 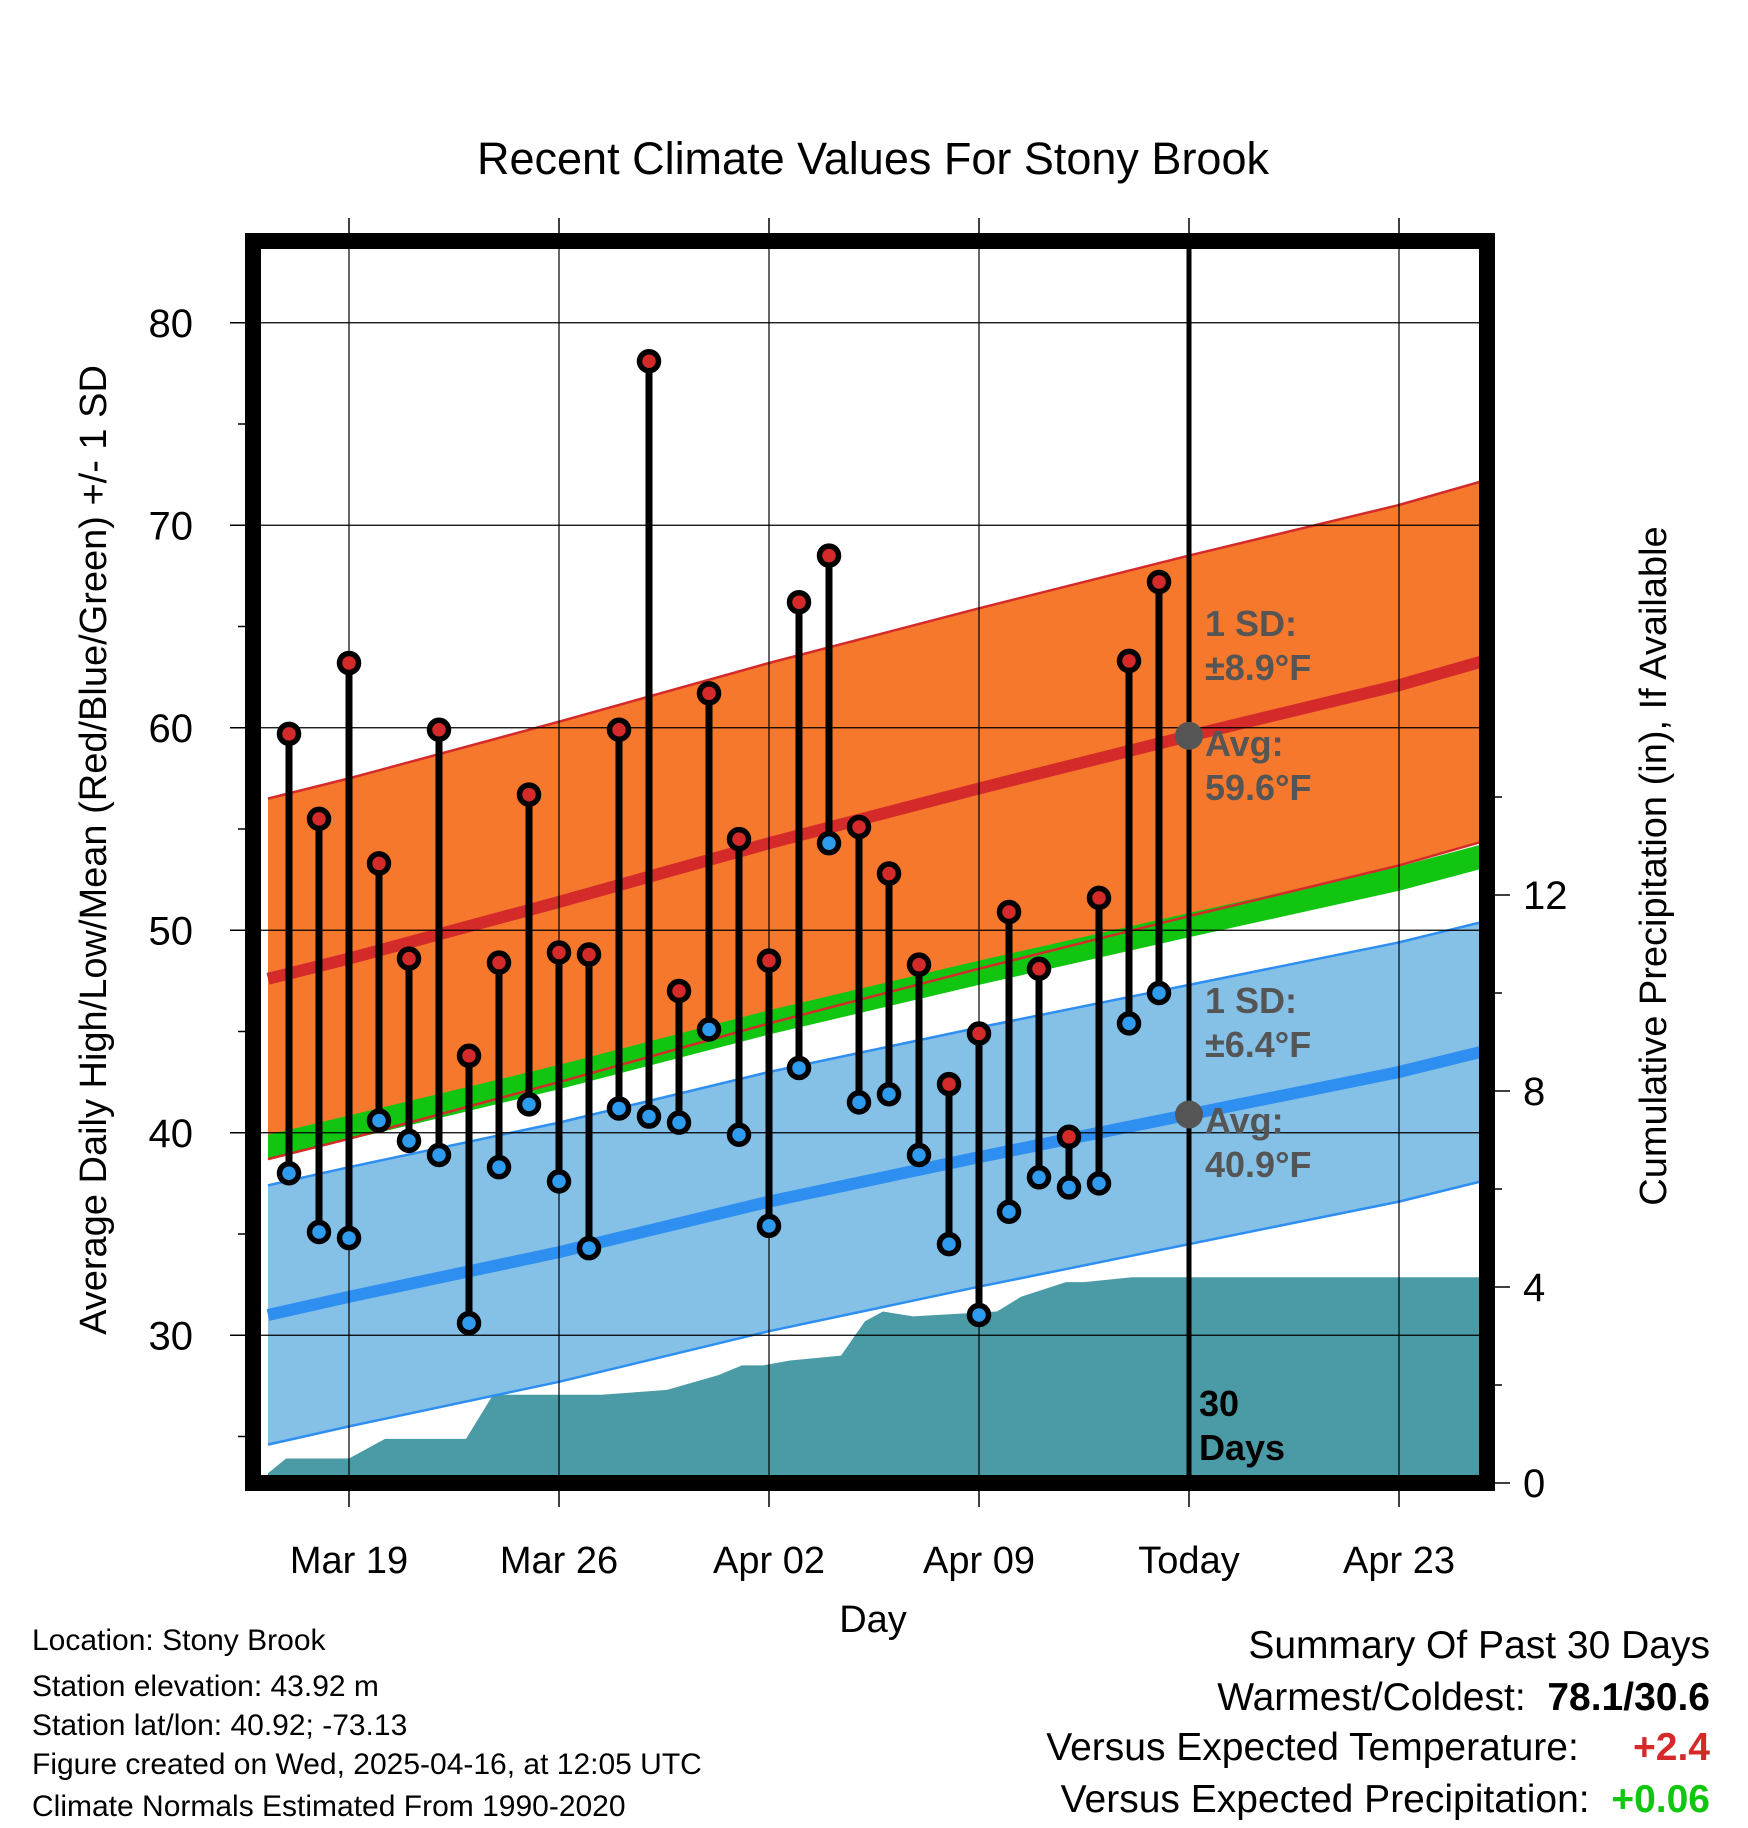 What do you see at coordinates (1219, 1403) in the screenshot?
I see `days-count-label: 30` at bounding box center [1219, 1403].